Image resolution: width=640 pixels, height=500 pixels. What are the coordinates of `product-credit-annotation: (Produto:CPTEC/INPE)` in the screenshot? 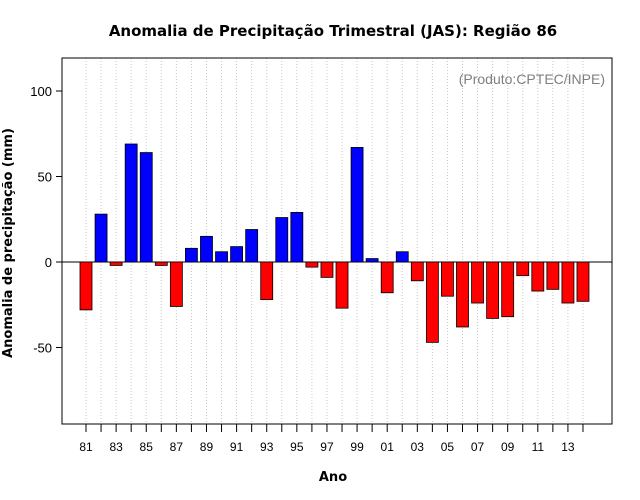 It's located at (532, 79).